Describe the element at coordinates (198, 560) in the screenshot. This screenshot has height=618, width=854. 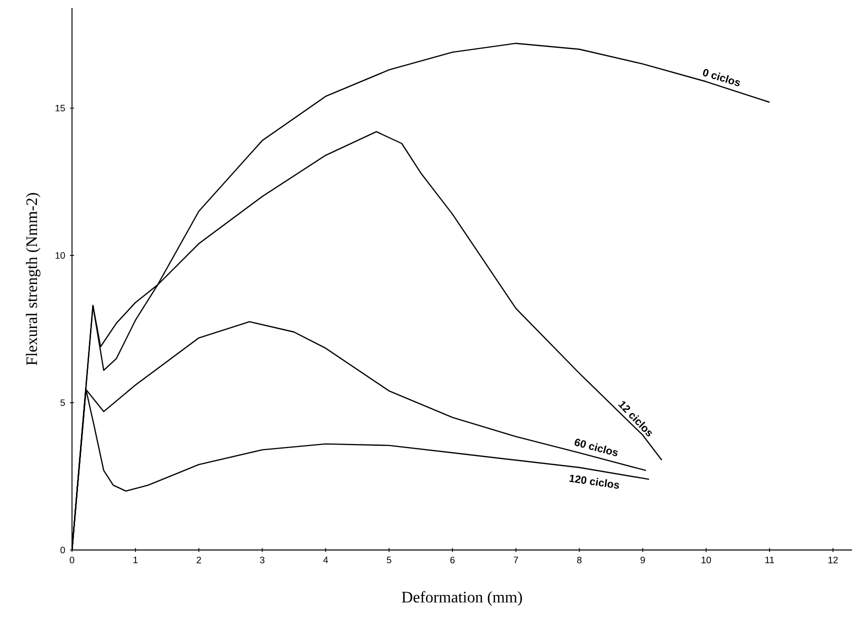
I see `x-tick-label: 2` at that location.